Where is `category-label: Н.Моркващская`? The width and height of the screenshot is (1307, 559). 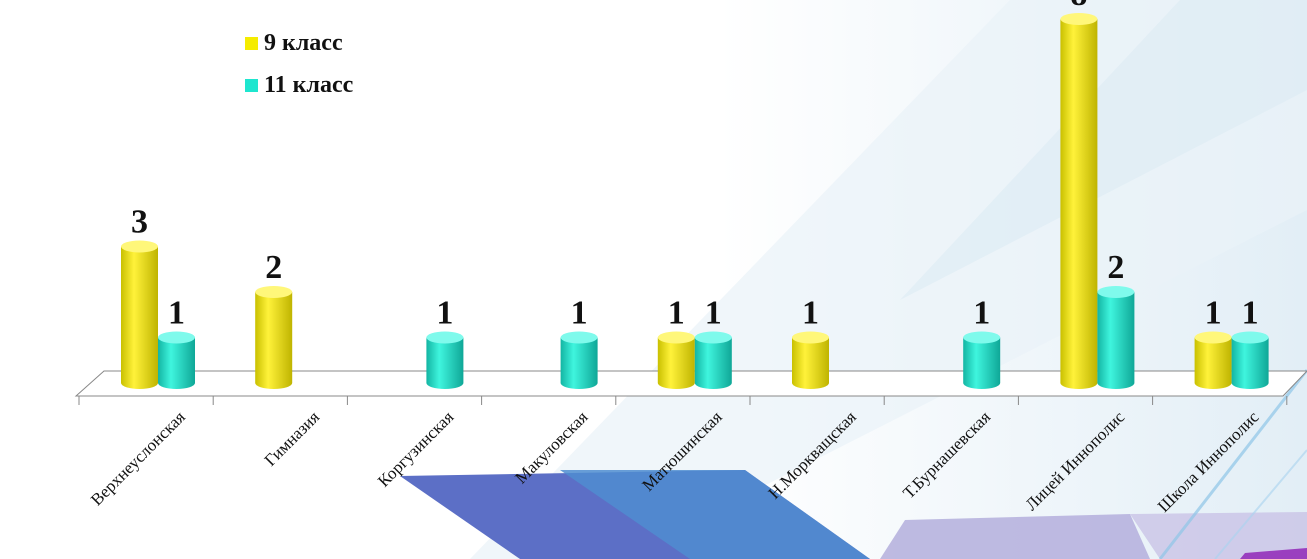
category-label: Н.Моркващская is located at coordinates (812, 454).